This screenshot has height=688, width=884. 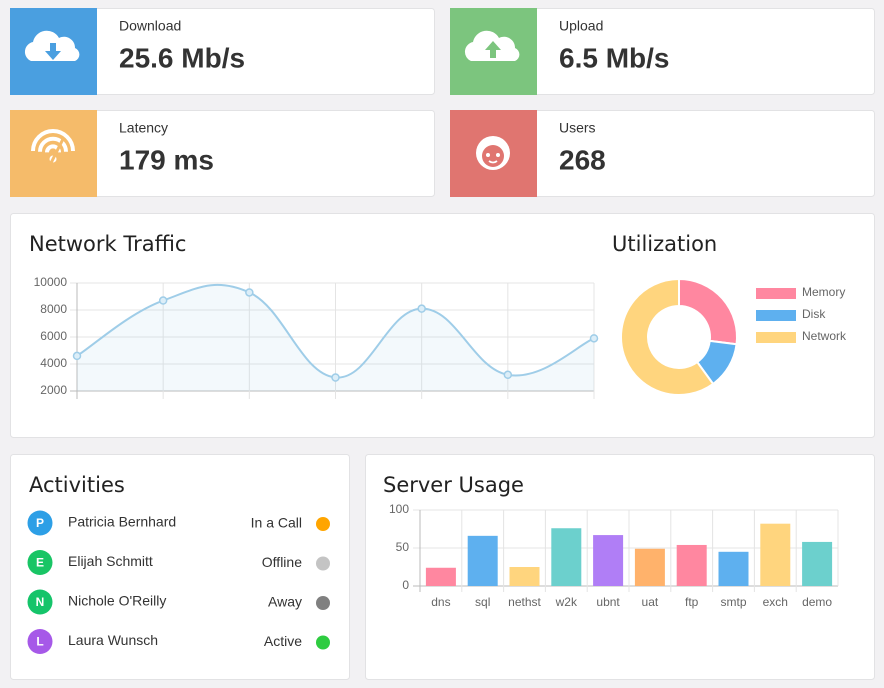 What do you see at coordinates (524, 602) in the screenshot?
I see `x-tick-label: nethst` at bounding box center [524, 602].